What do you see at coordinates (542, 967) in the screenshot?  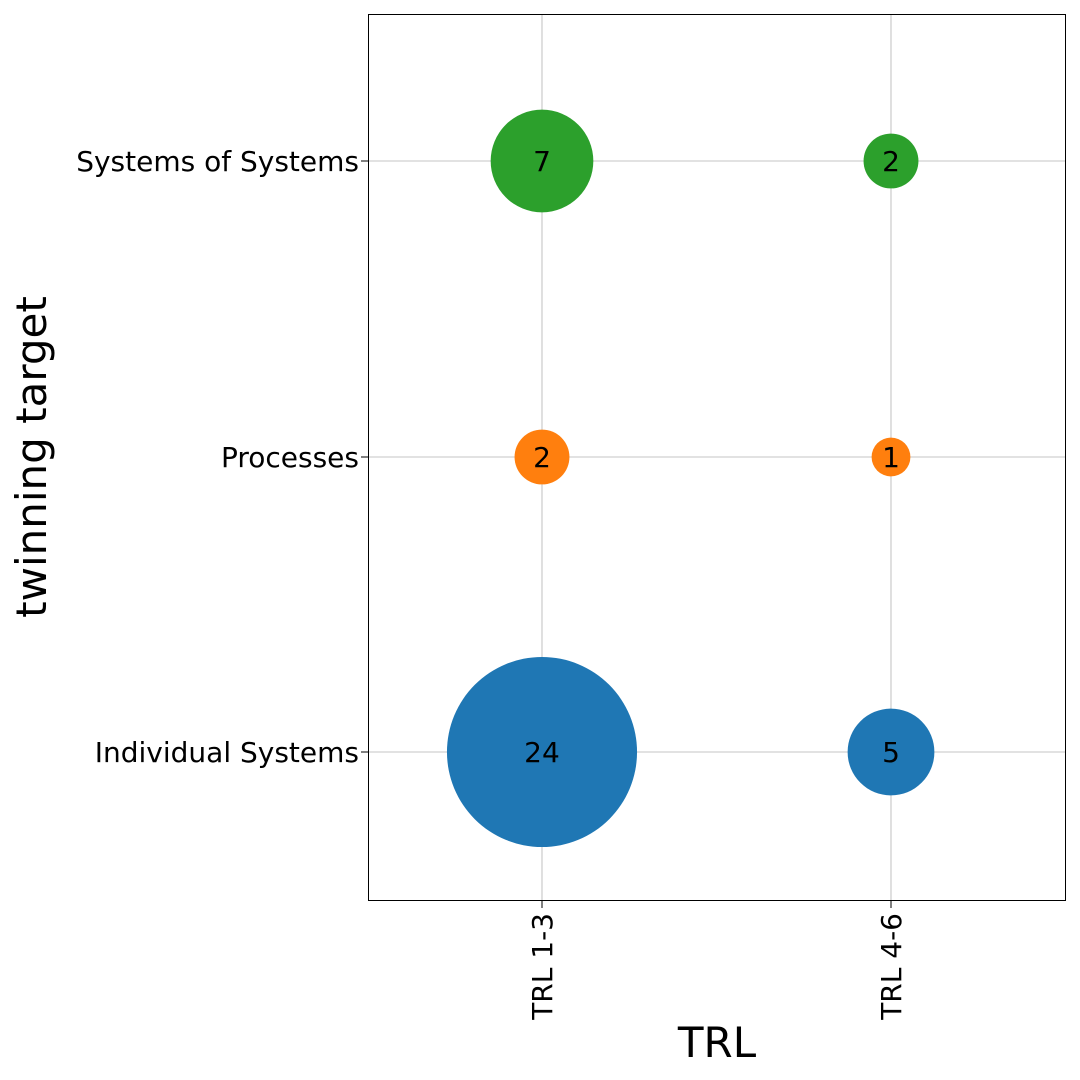 I see `x-tick-label-trl-1-3: TRL 1-3` at bounding box center [542, 967].